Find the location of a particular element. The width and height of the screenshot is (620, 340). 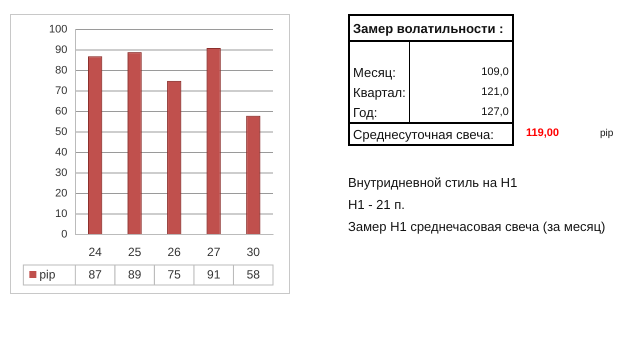

text: pip is located at coordinates (607, 133).